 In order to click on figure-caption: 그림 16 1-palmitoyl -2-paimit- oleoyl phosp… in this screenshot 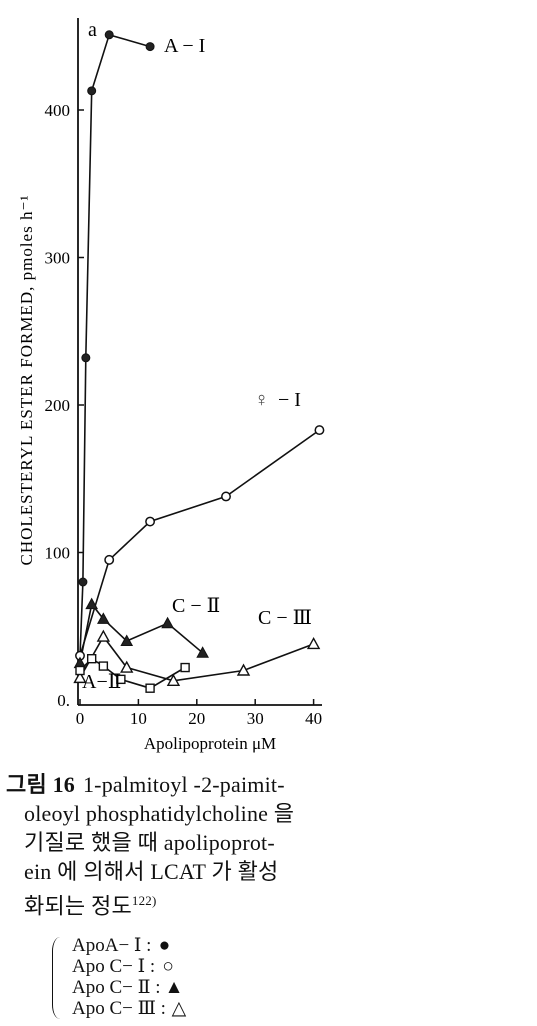, I will do `click(268, 845)`.